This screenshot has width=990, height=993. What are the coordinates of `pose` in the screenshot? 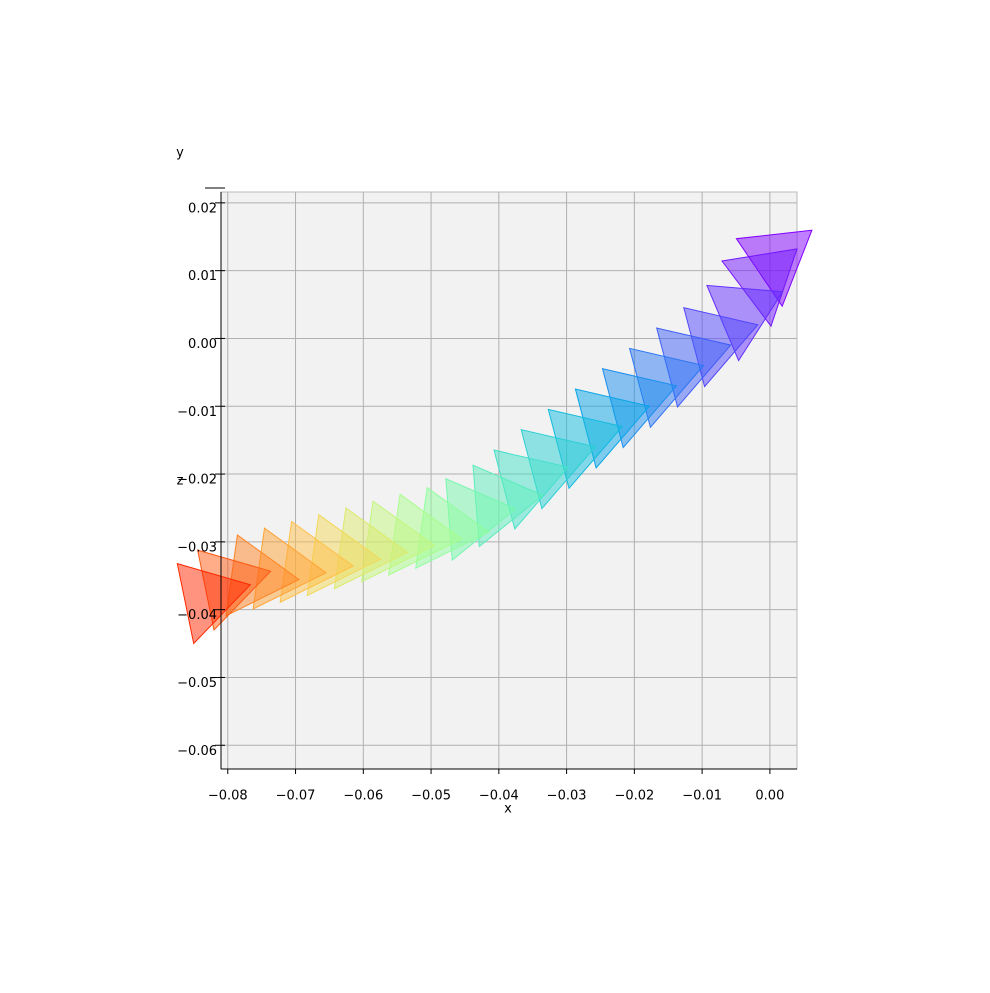 It's located at (214, 603).